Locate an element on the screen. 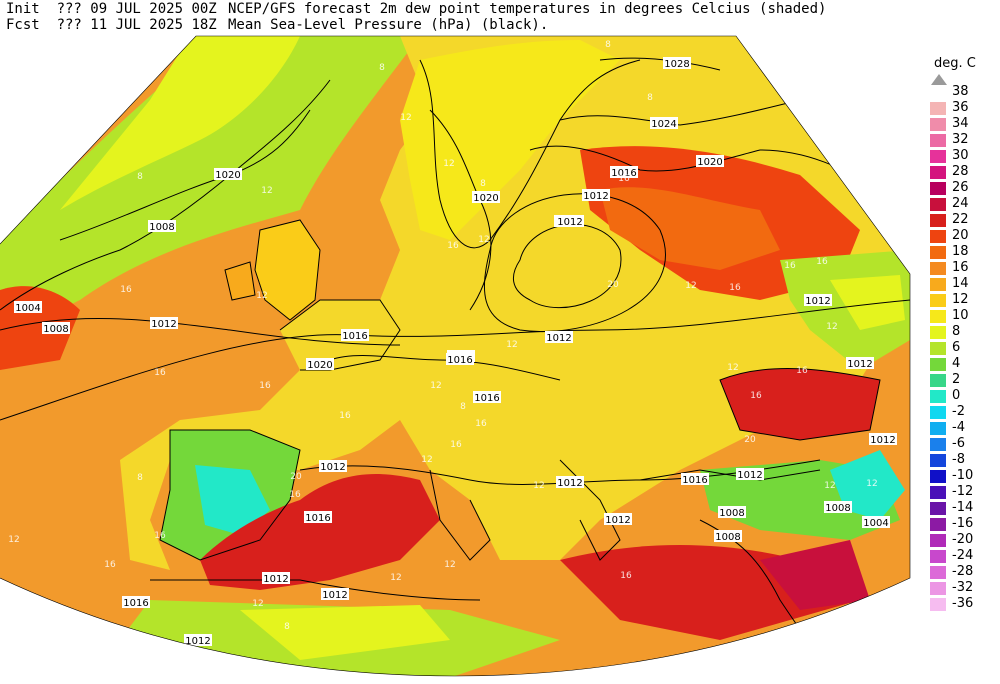 This screenshot has height=684, width=1000. legend-label: 6 is located at coordinates (956, 347).